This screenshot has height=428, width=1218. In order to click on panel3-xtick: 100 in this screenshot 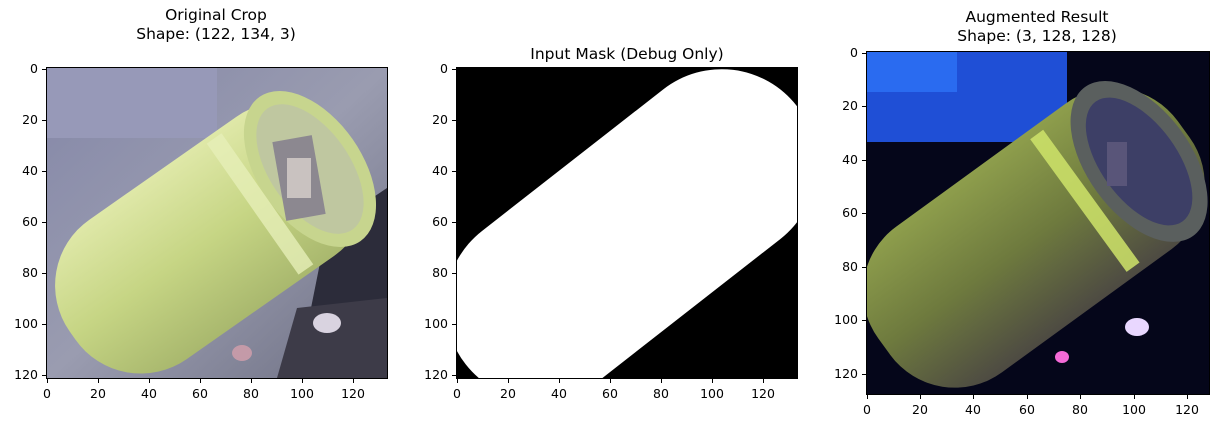, I will do `click(1134, 409)`.